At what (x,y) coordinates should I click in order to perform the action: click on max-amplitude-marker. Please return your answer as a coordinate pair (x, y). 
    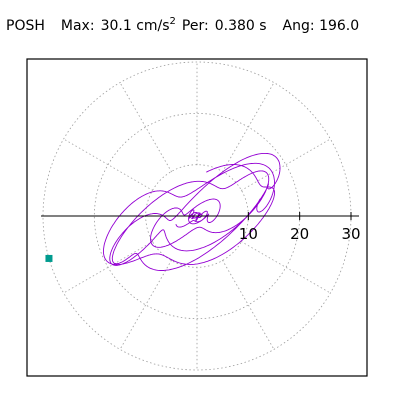
    Looking at the image, I should click on (49, 258).